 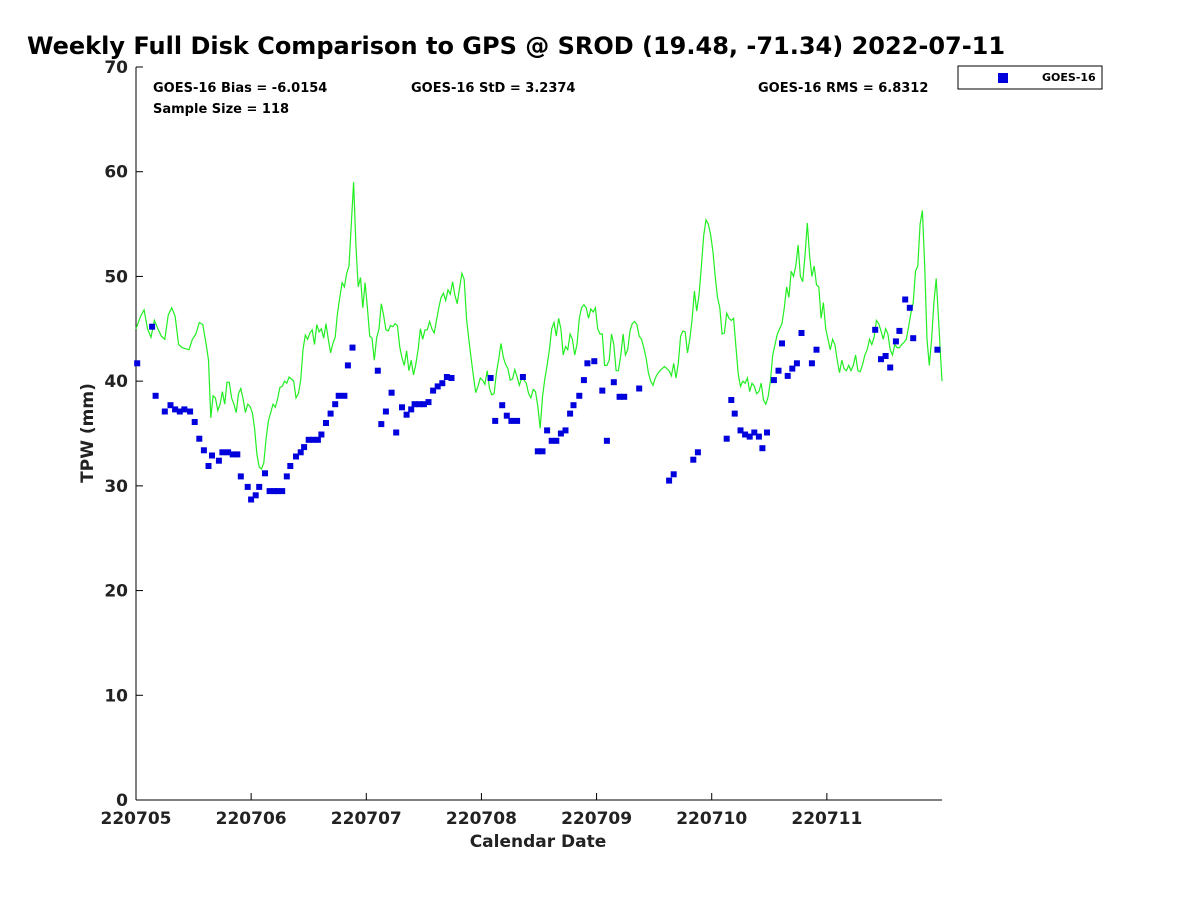 What do you see at coordinates (251, 819) in the screenshot?
I see `x-tick-label: 220706` at bounding box center [251, 819].